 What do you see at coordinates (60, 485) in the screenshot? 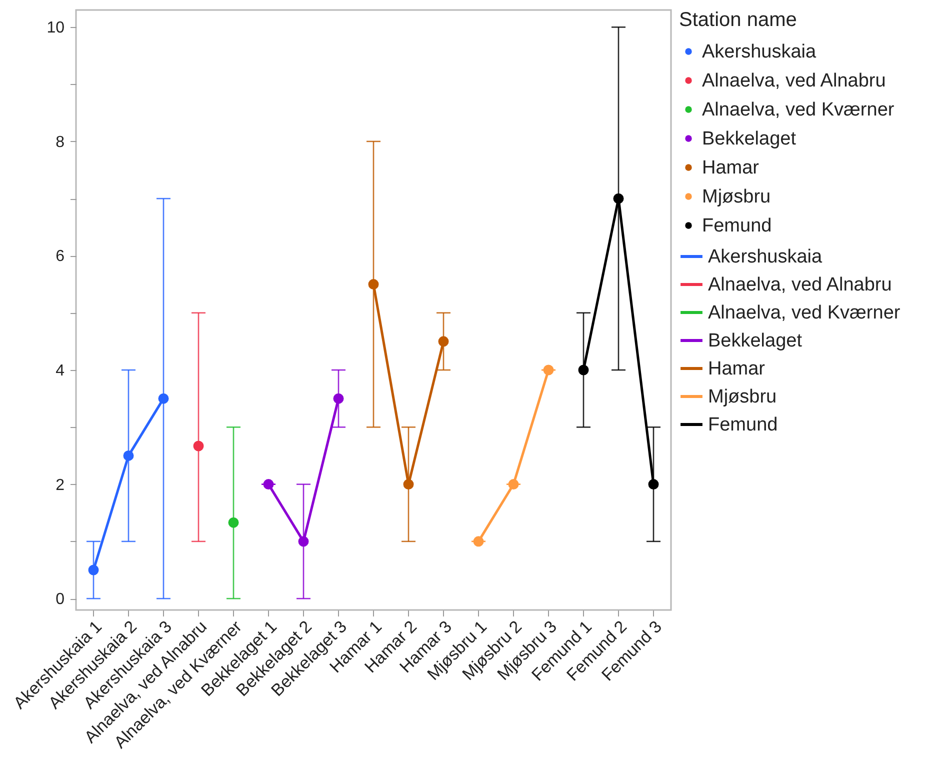
I see `y-tick-label: 2` at bounding box center [60, 485].